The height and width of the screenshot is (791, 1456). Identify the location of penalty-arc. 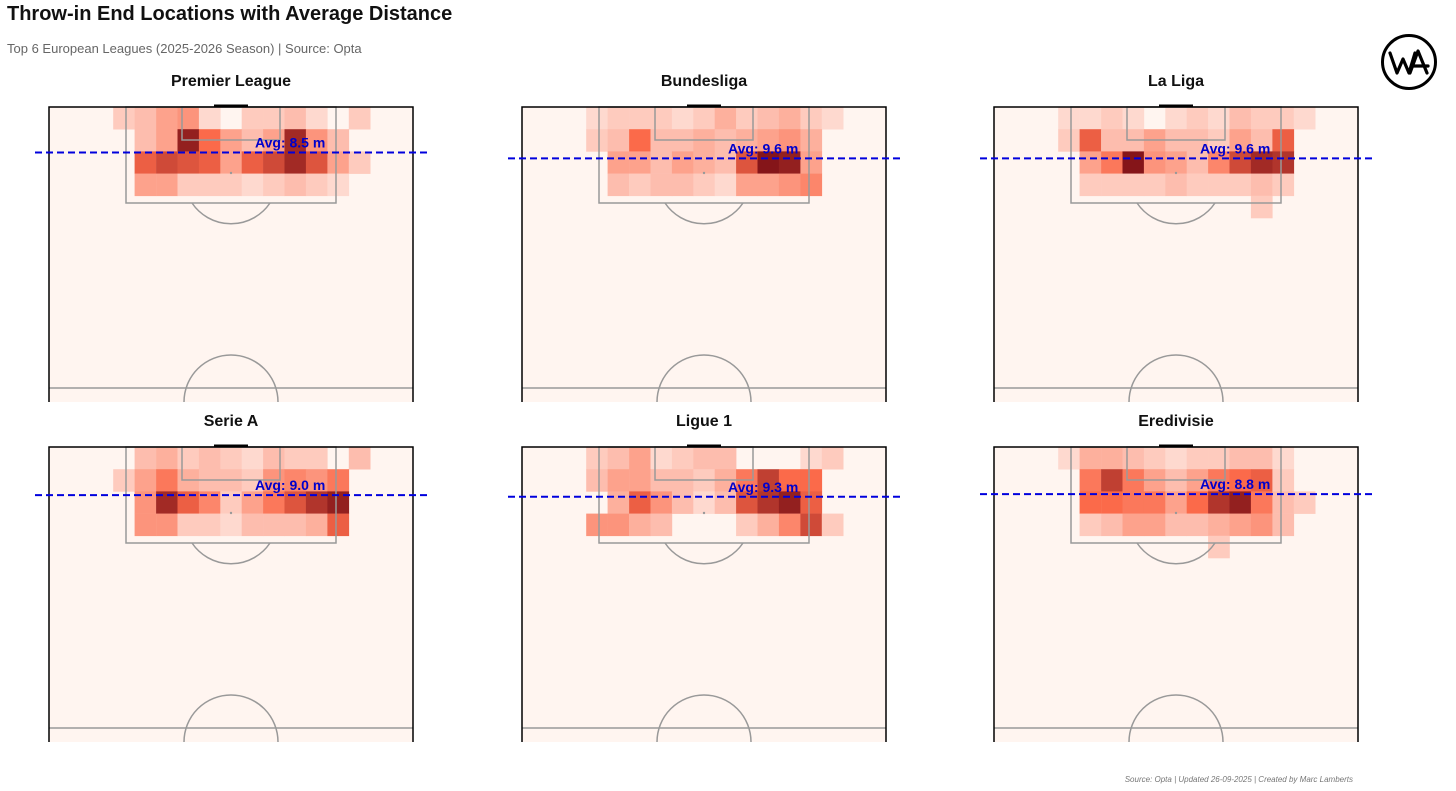
(704, 213).